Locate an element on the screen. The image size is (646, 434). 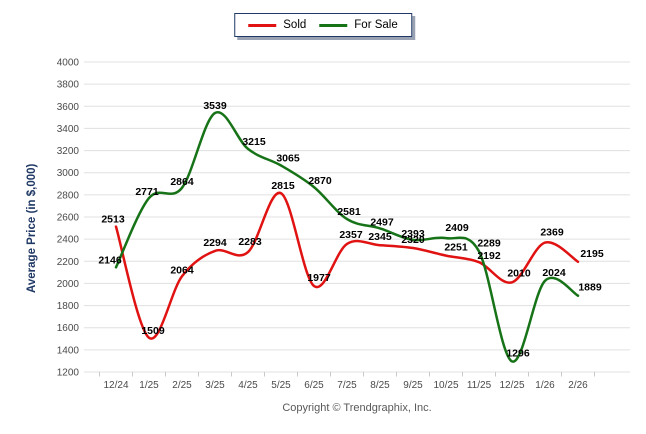
legend: Sold For Sale is located at coordinates (323, 25).